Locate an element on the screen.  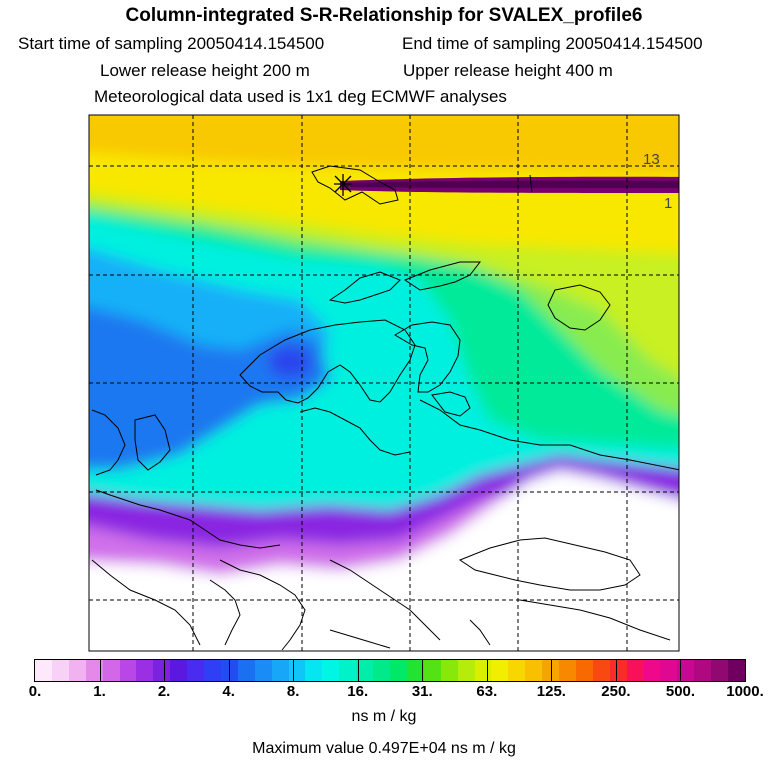
colorbar-tick-label: 500. is located at coordinates (680, 691).